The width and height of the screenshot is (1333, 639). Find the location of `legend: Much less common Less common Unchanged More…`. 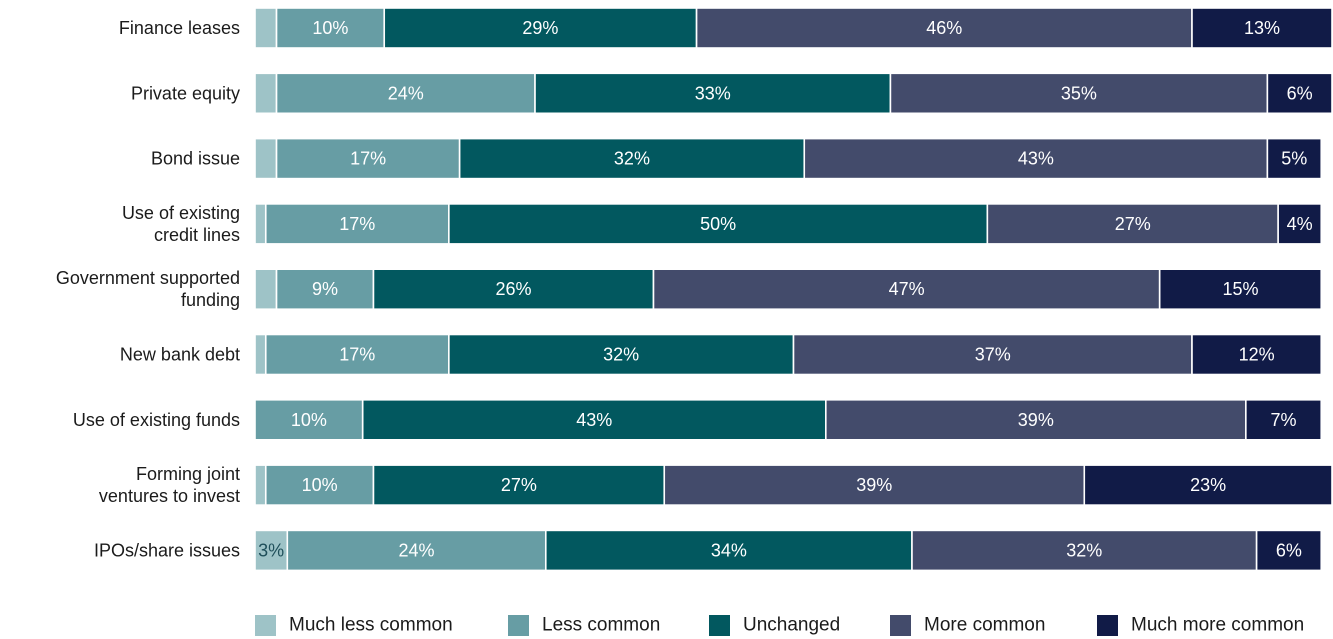

legend: Much less common Less common Unchanged More… is located at coordinates (779, 625).